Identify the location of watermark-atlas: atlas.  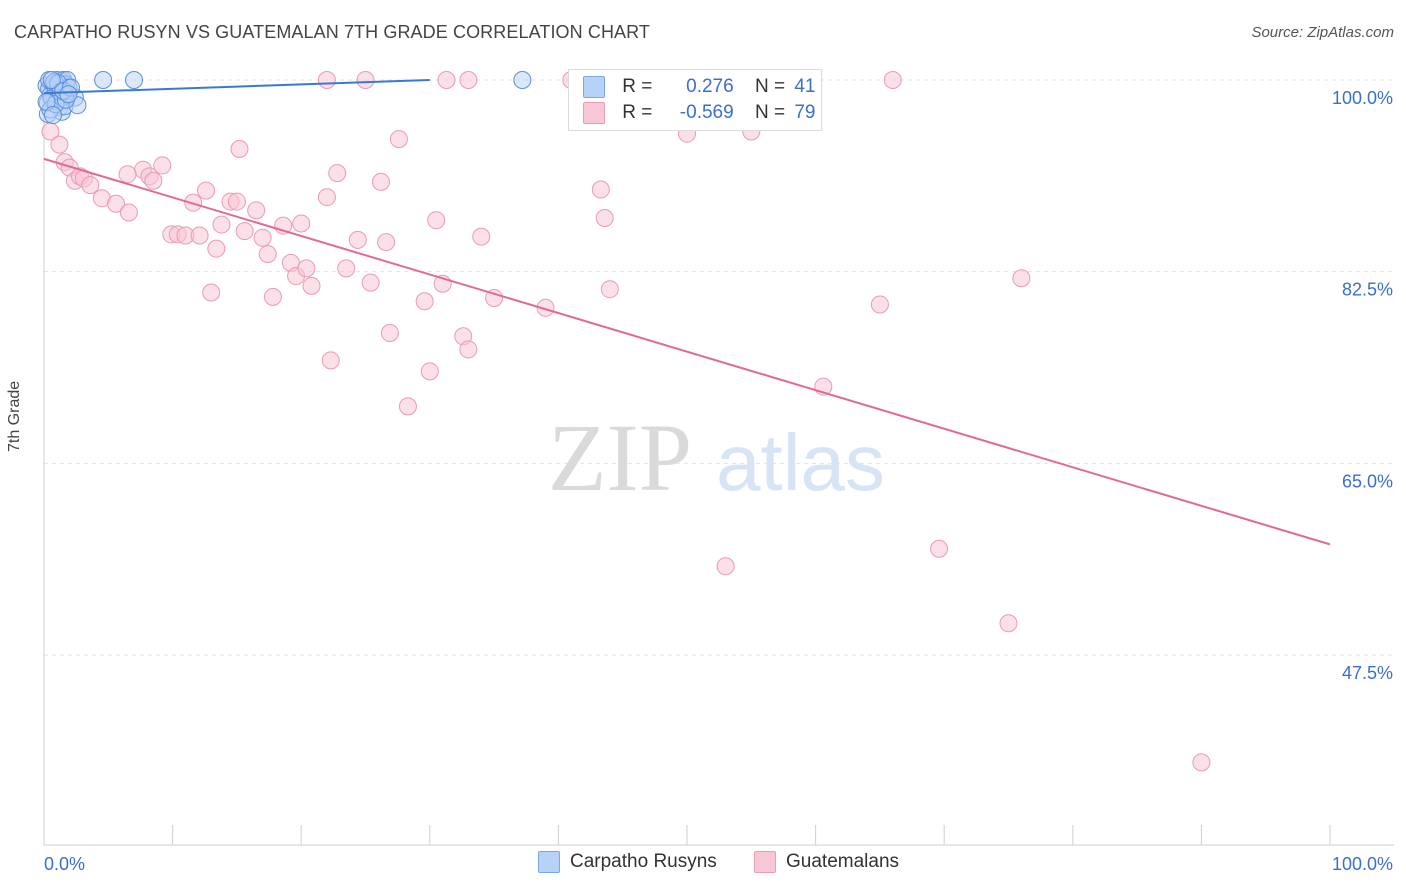
(800, 462).